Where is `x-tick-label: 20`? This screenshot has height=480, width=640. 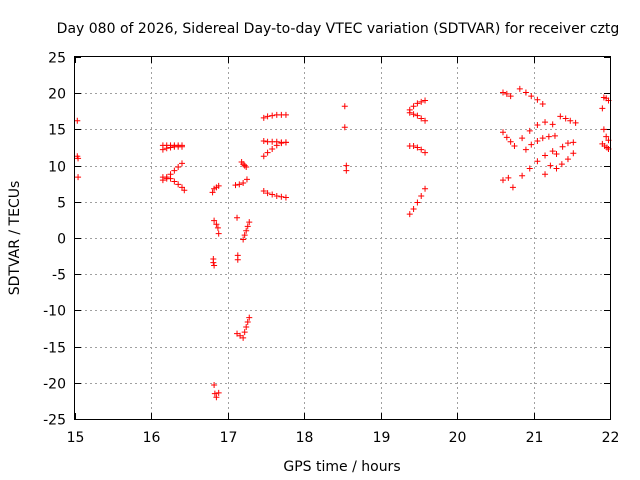
x-tick-label: 20 is located at coordinates (458, 438).